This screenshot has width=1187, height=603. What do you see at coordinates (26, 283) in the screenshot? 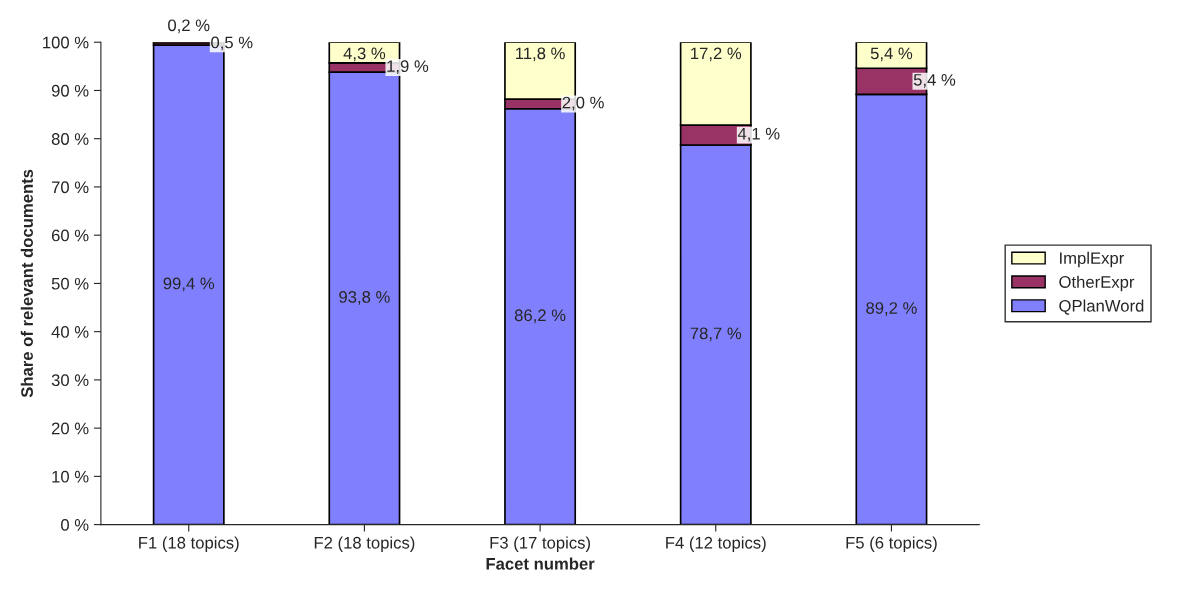
I see `y-axis-title: Share of relevant documents` at bounding box center [26, 283].